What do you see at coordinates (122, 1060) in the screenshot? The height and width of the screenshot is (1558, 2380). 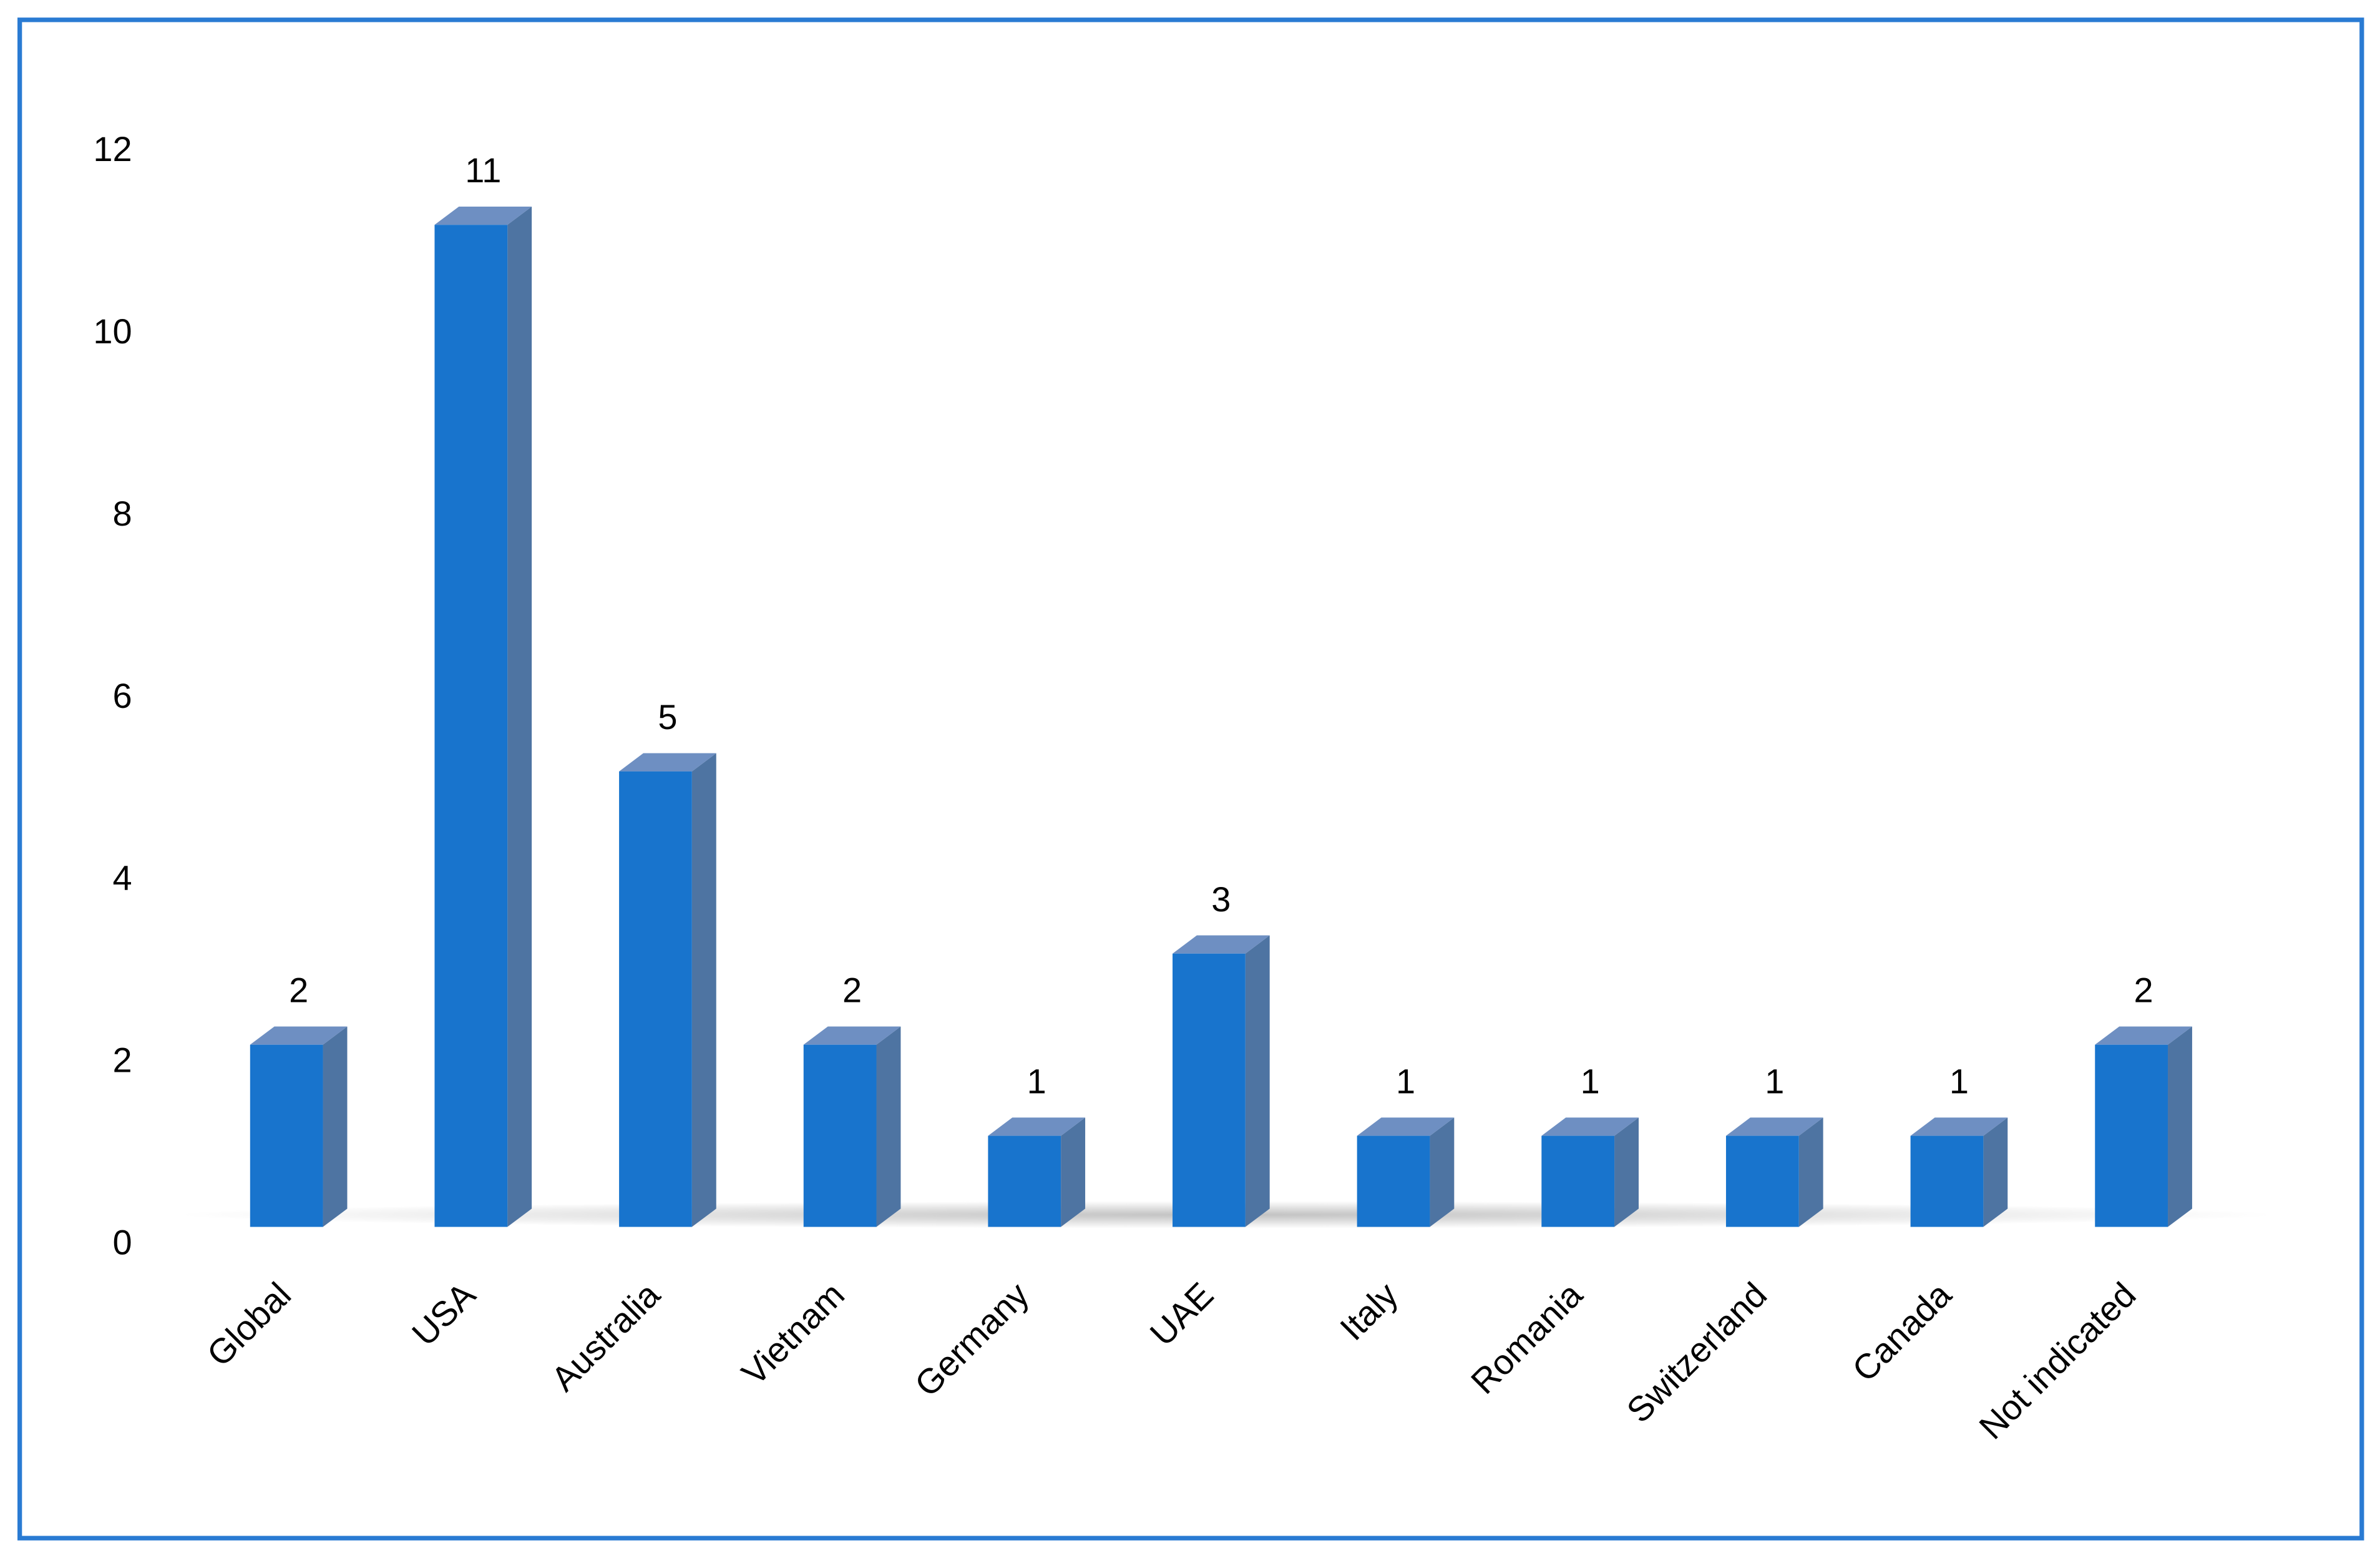 I see `y-tick-label: 2` at bounding box center [122, 1060].